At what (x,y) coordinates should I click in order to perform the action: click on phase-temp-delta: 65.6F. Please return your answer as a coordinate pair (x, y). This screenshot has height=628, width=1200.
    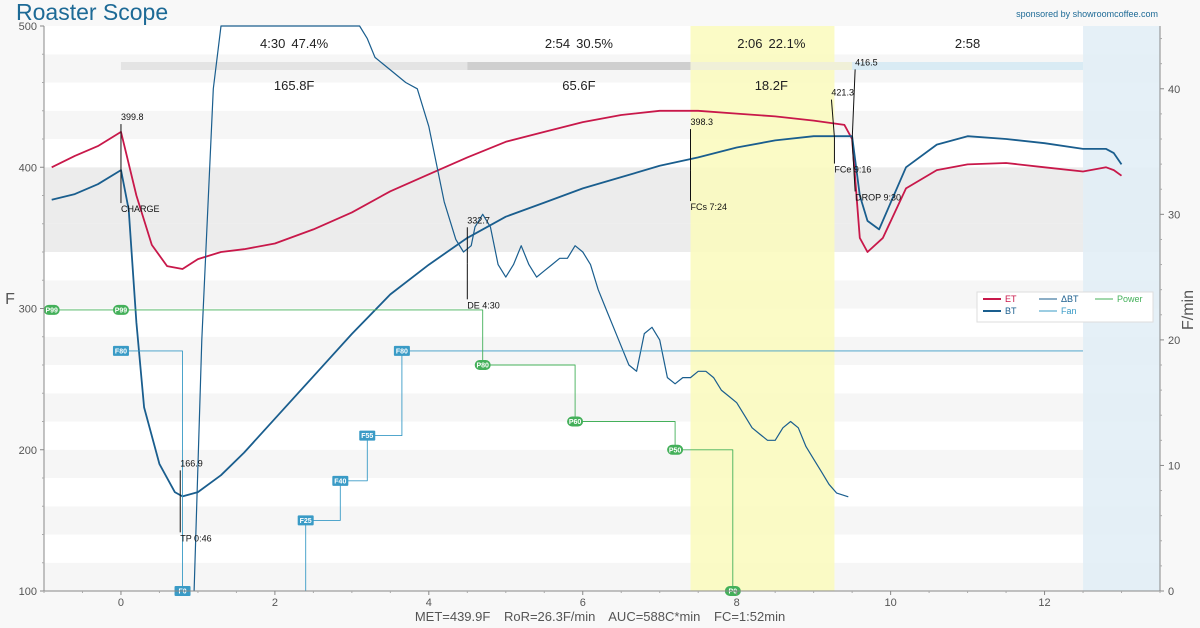
    Looking at the image, I should click on (578, 85).